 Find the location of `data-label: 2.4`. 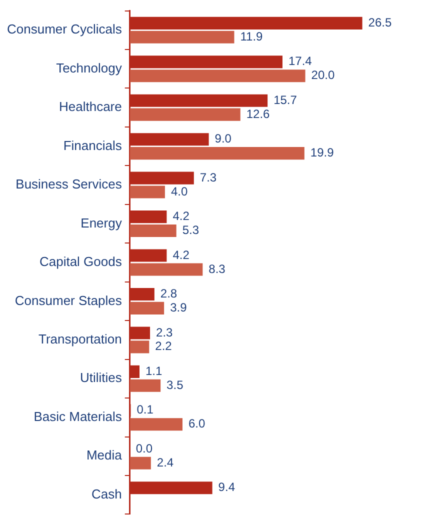

data-label: 2.4 is located at coordinates (165, 462).